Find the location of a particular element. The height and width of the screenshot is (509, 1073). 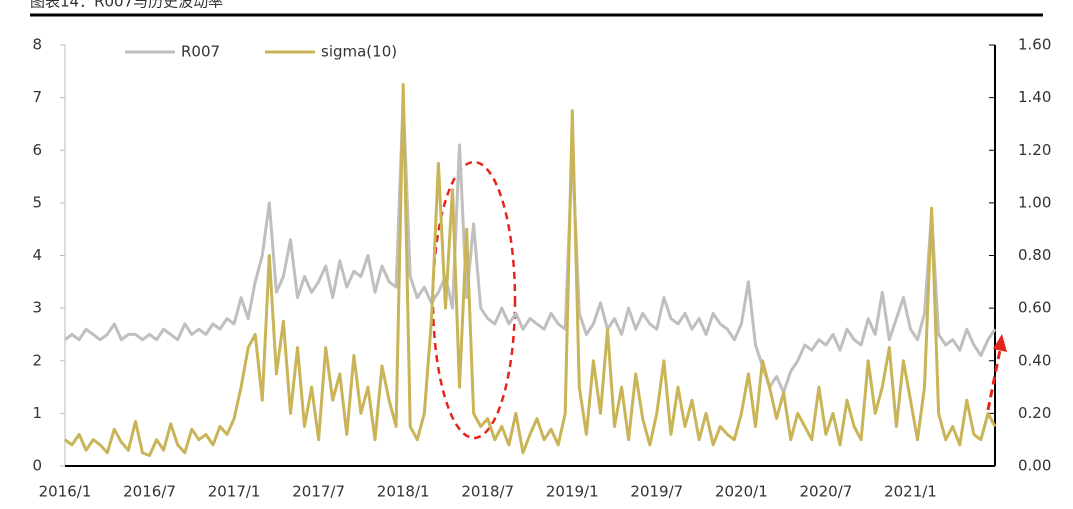

x-tick-label: 2019/7 is located at coordinates (656, 492).